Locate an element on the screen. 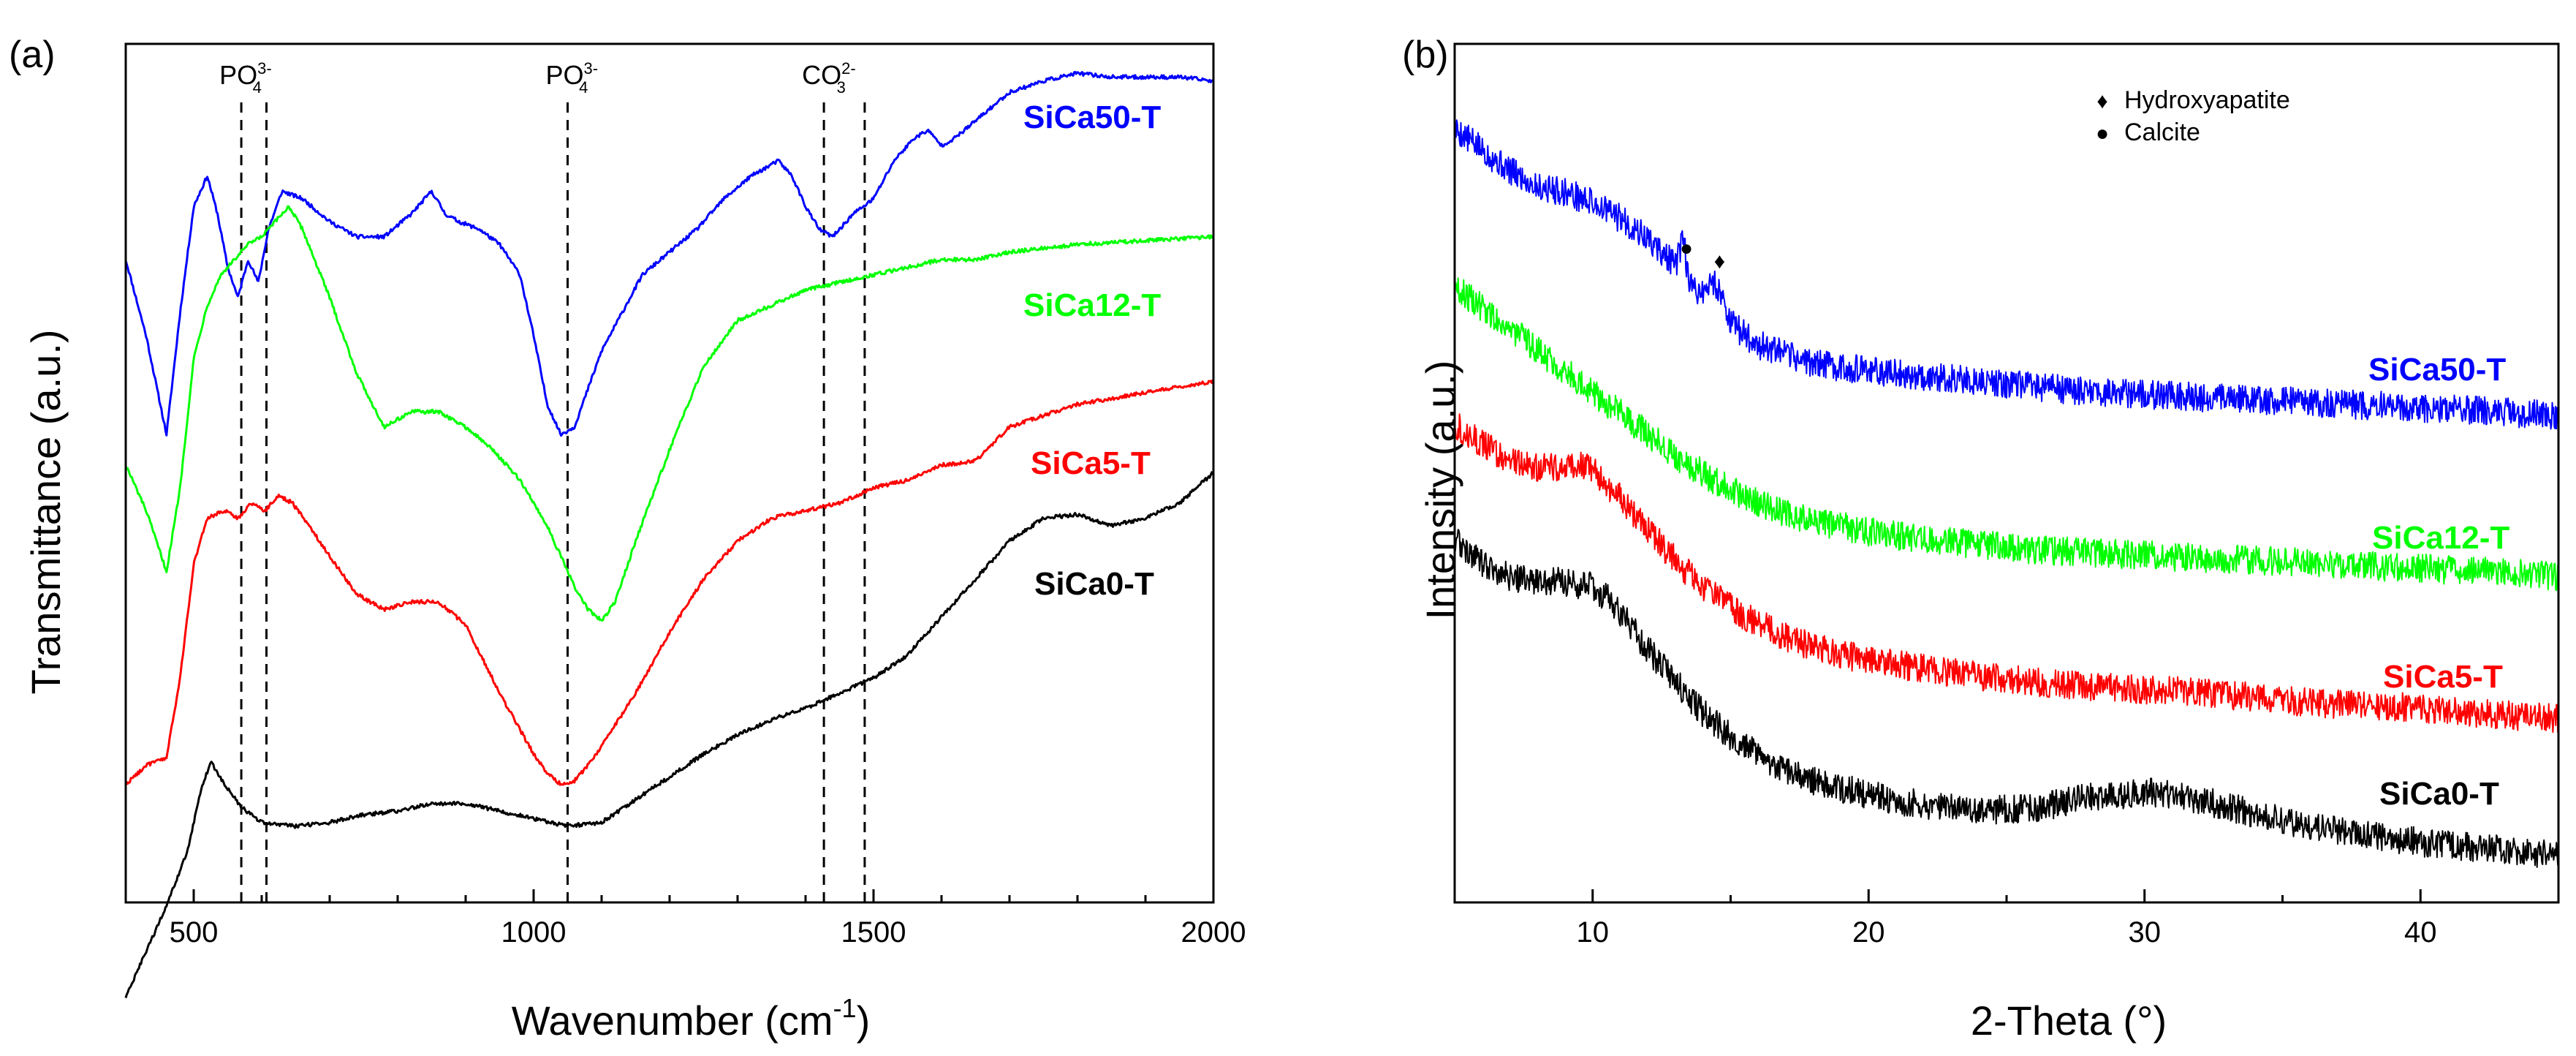 The height and width of the screenshot is (1056, 2576). panel-b-x-tick-label: 10 is located at coordinates (1593, 932).